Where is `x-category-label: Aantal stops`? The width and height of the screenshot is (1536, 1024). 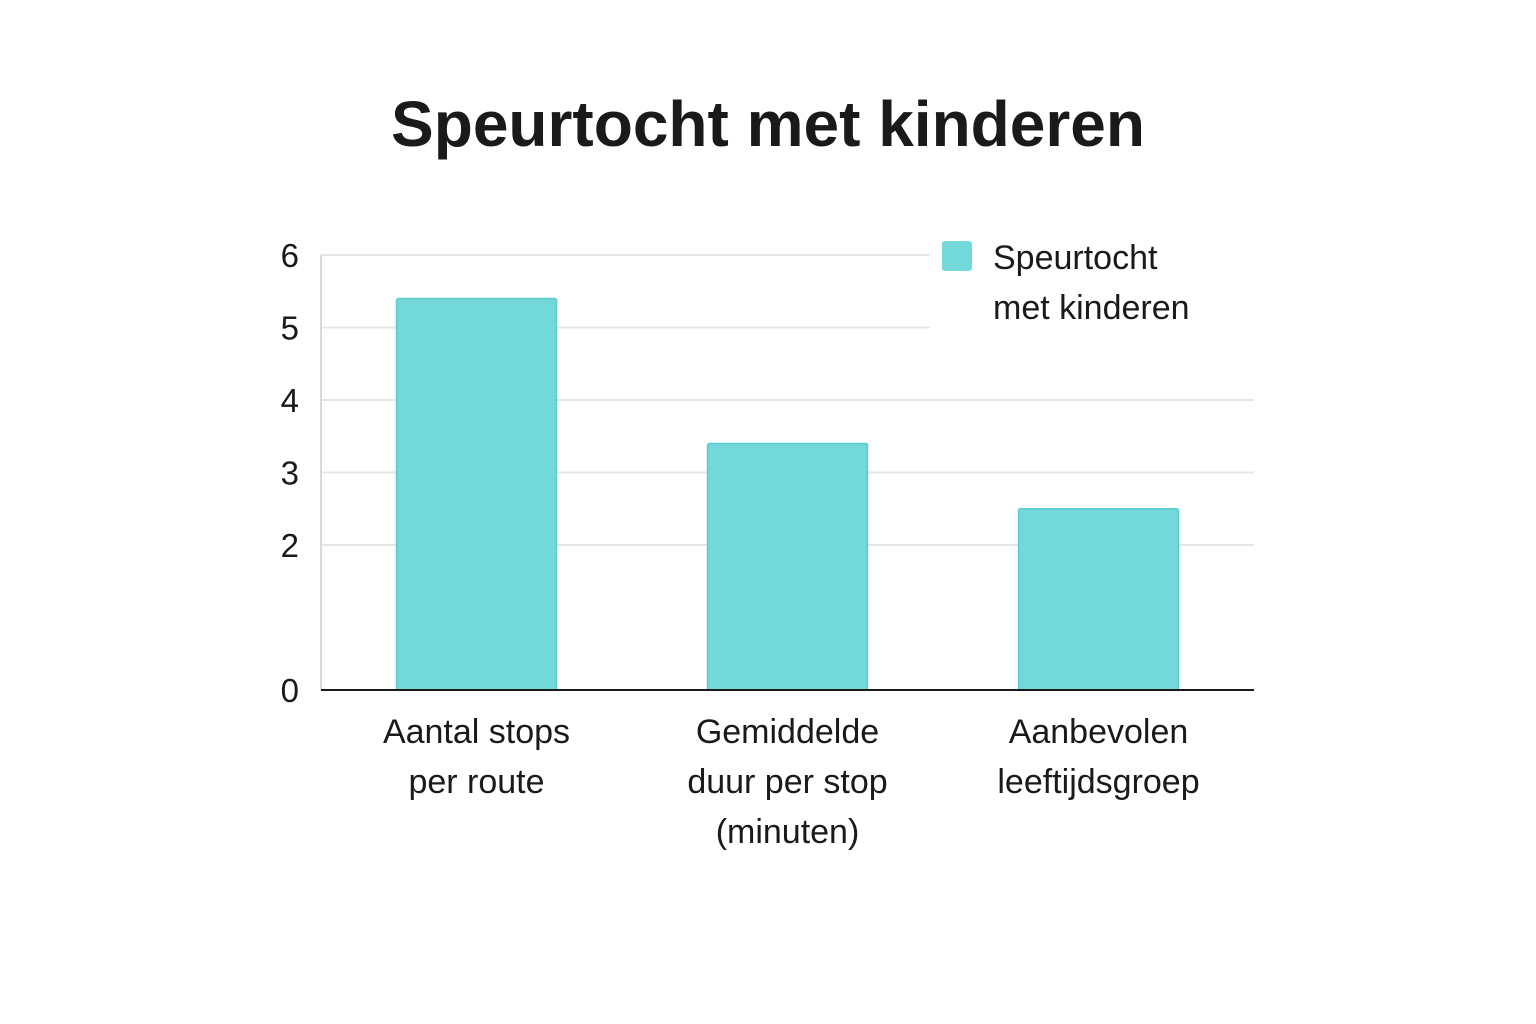
x-category-label: Aantal stops is located at coordinates (476, 732).